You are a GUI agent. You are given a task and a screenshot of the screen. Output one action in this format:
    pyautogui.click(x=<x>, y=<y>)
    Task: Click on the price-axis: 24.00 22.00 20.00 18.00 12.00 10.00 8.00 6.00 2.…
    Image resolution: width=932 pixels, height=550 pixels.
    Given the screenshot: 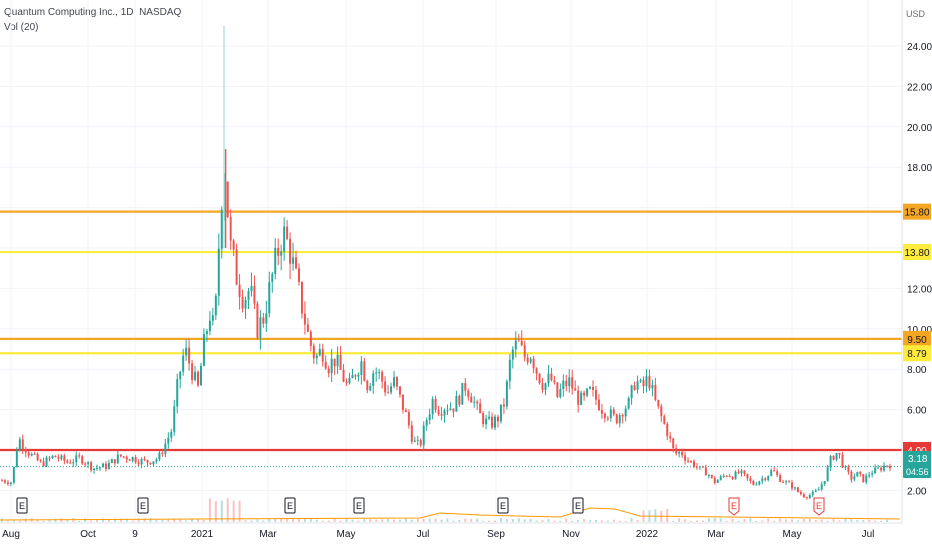 What is the action you would take?
    pyautogui.click(x=919, y=269)
    